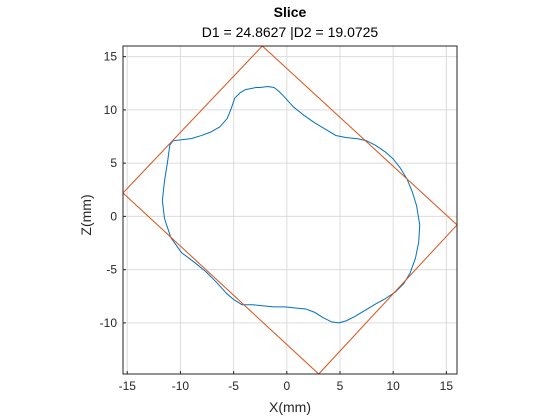 Image resolution: width=560 pixels, height=420 pixels. I want to click on x-tick-label: 15, so click(447, 386).